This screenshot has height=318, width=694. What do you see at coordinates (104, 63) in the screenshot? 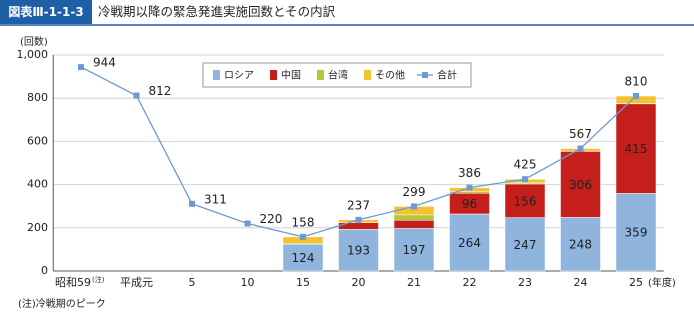
I see `line-label: 944` at bounding box center [104, 63].